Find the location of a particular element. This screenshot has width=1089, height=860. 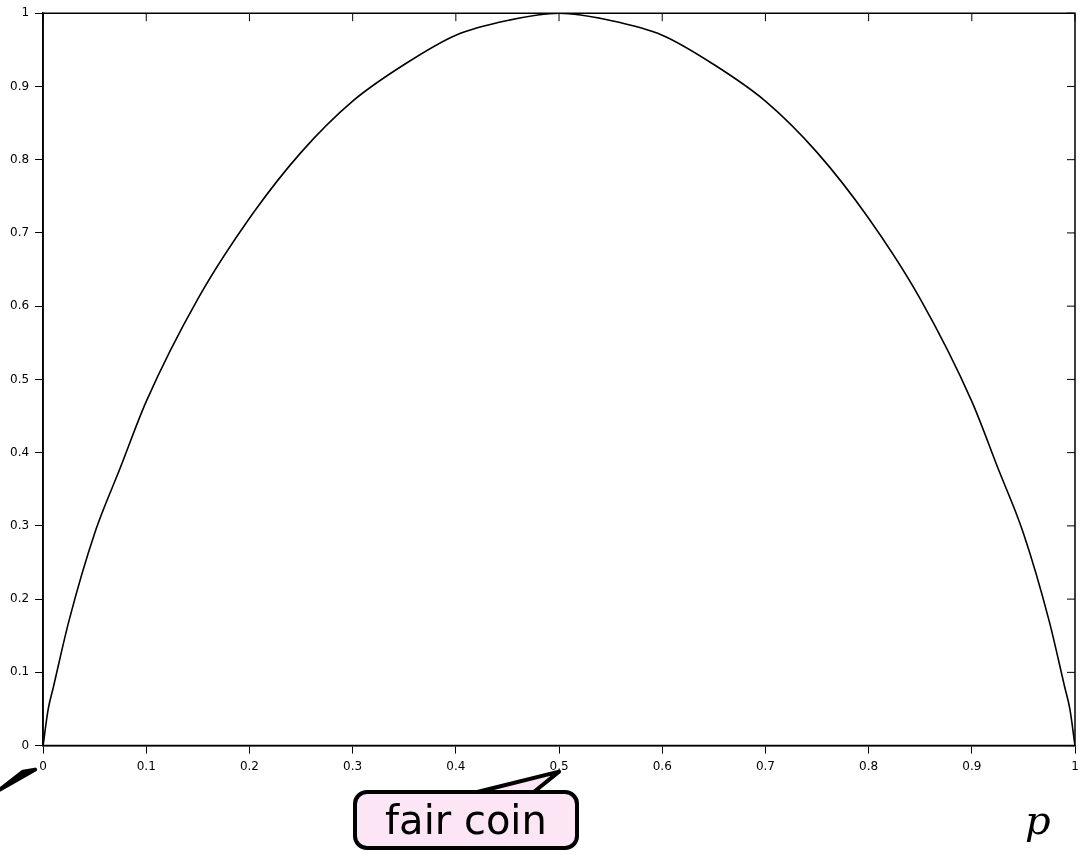

text: fair coin is located at coordinates (466, 820).